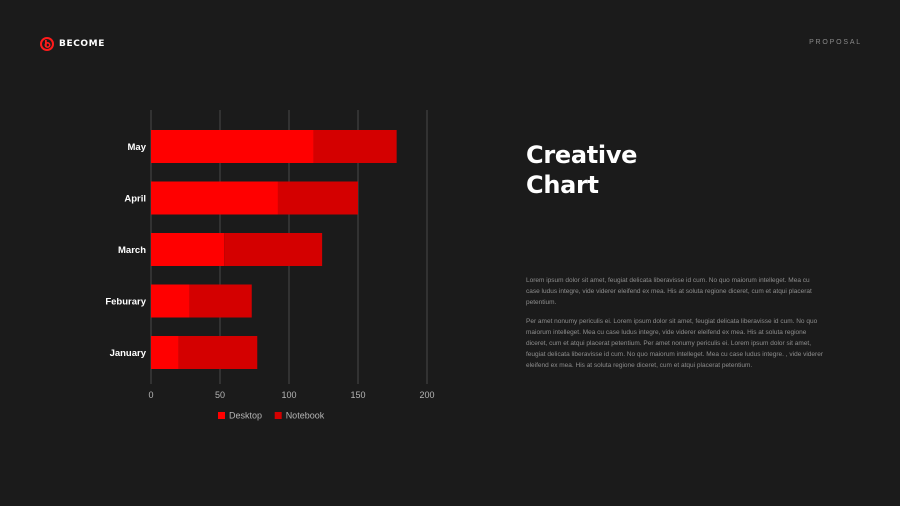 This screenshot has height=506, width=900. What do you see at coordinates (562, 185) in the screenshot?
I see `title-line-2: Chart` at bounding box center [562, 185].